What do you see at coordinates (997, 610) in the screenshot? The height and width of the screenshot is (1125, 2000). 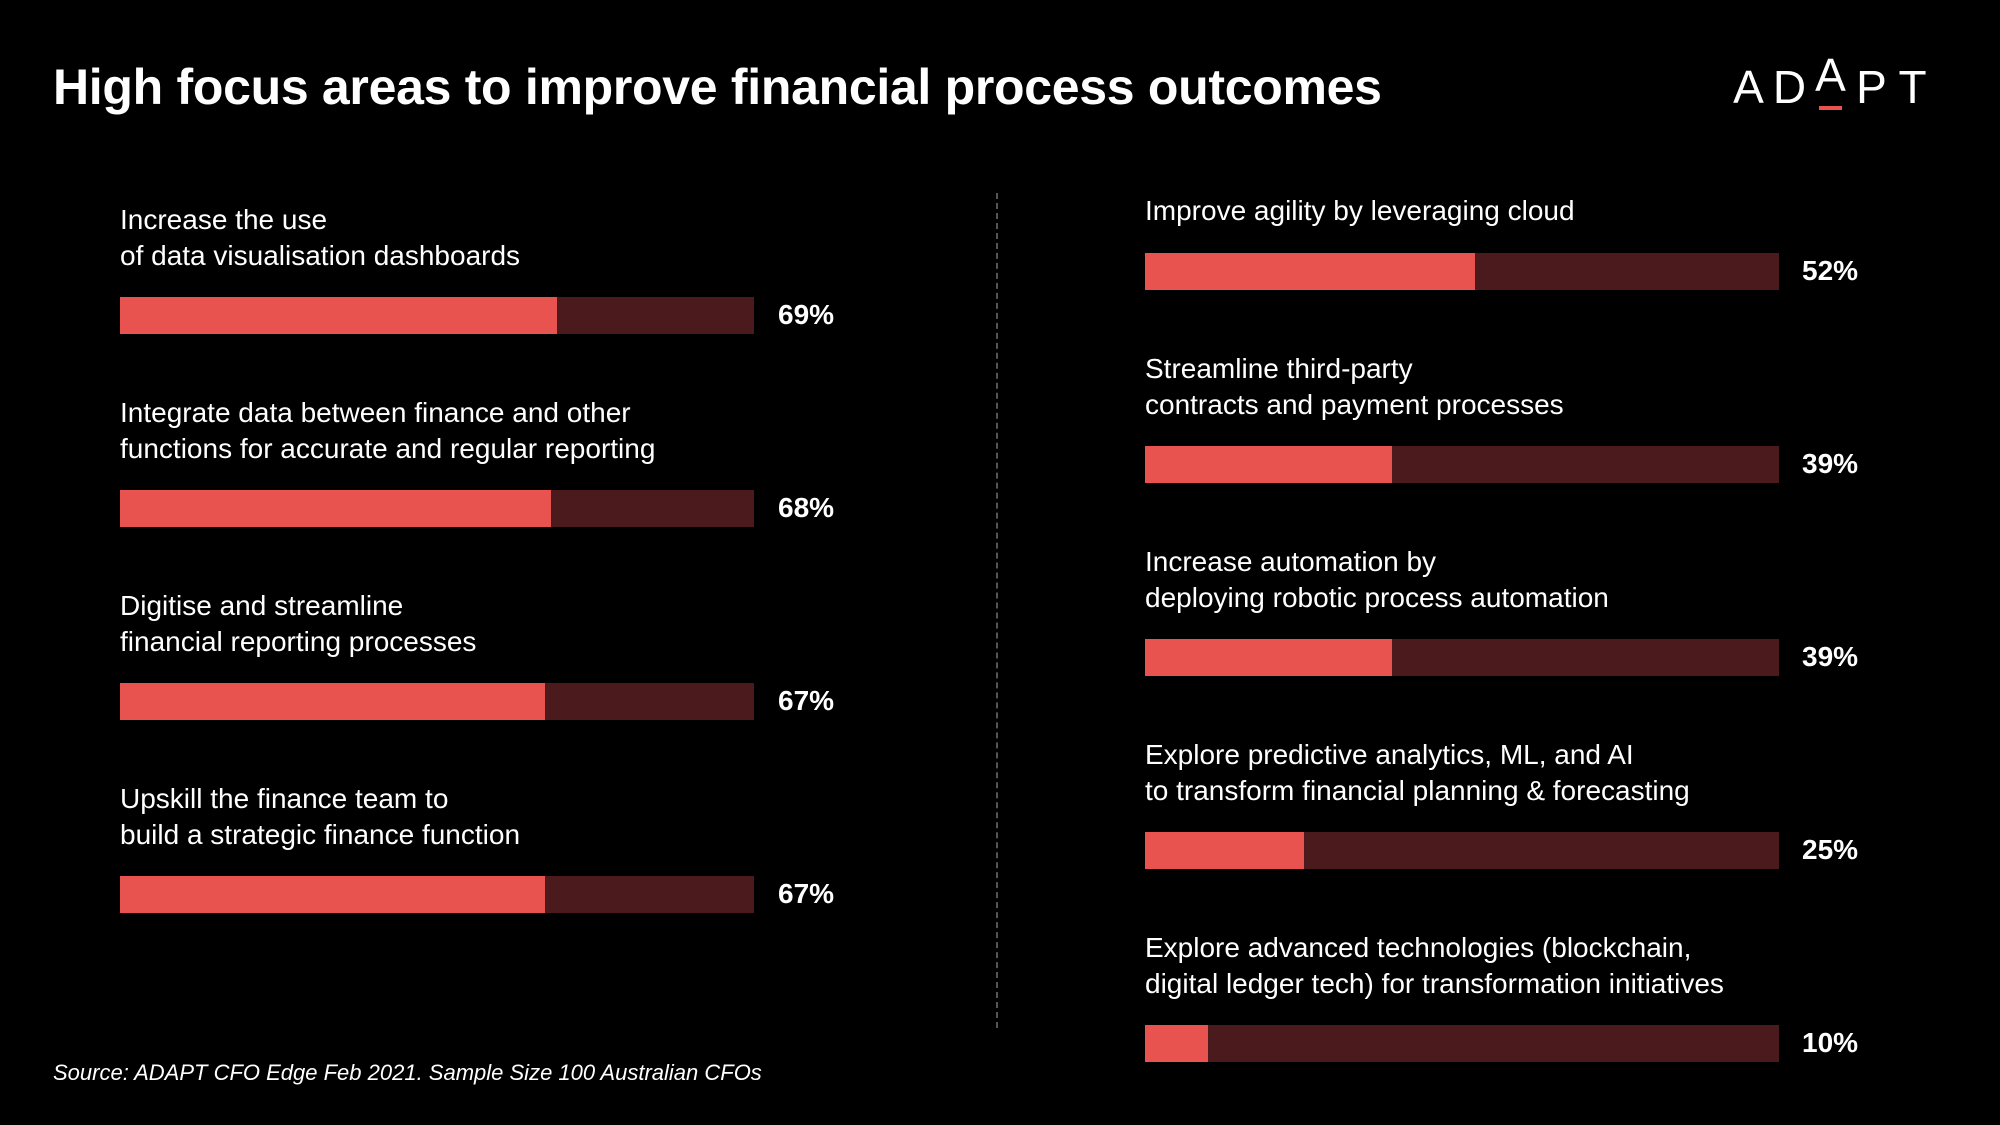 I see `column-divider` at bounding box center [997, 610].